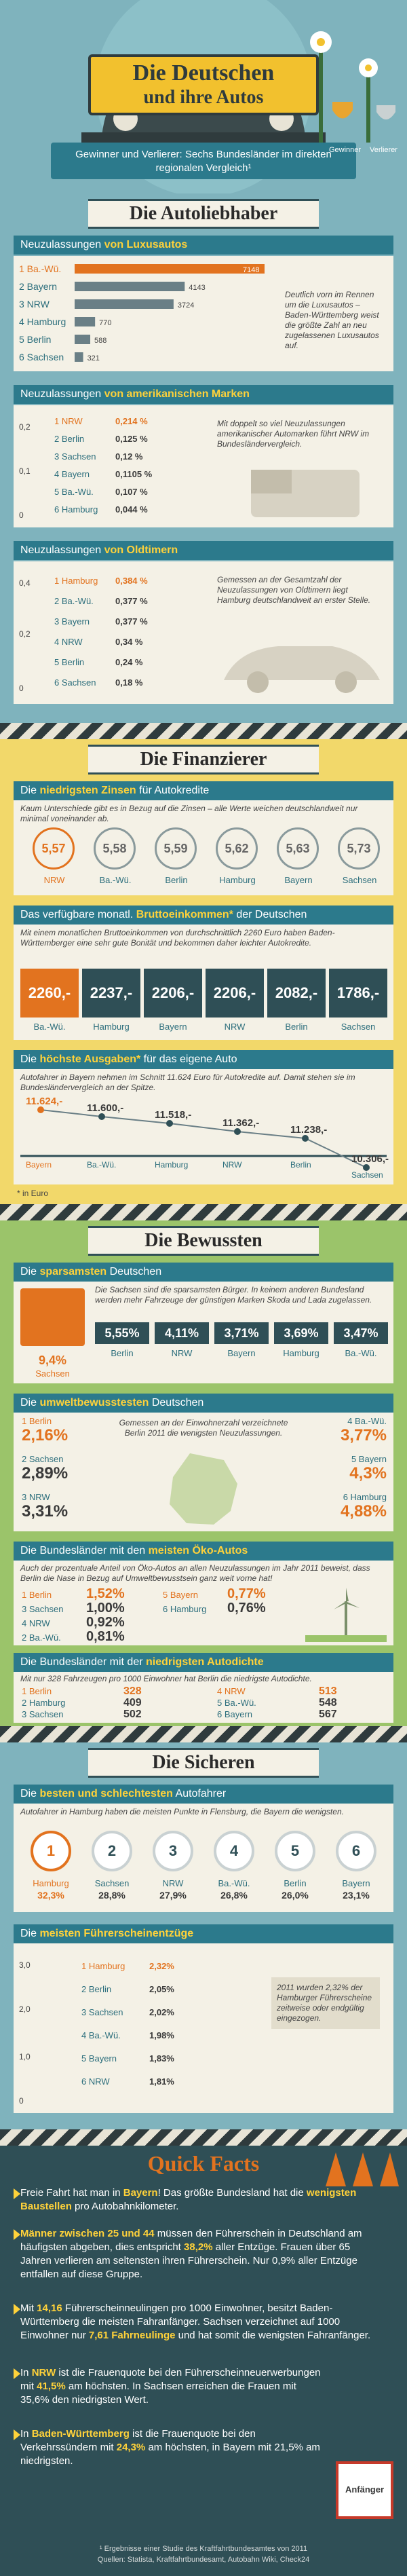  What do you see at coordinates (51, 1851) in the screenshot?
I see `driver-rank-badge: 1` at bounding box center [51, 1851].